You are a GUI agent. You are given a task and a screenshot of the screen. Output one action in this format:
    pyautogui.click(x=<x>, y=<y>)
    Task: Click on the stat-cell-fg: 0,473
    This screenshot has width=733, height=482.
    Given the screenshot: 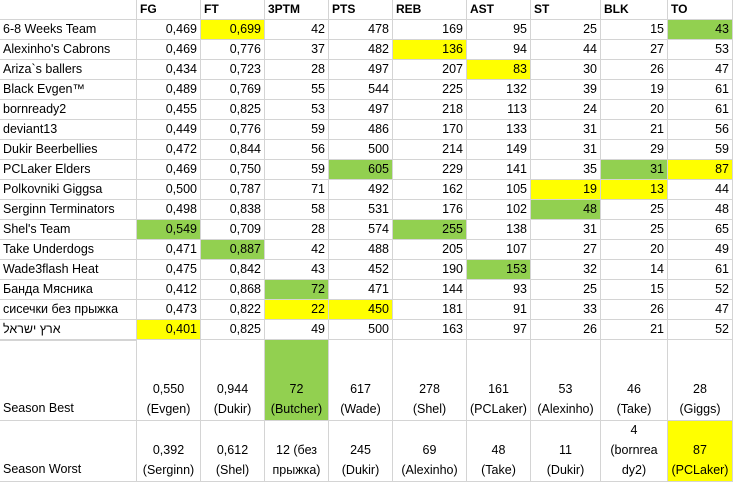 What is the action you would take?
    pyautogui.click(x=169, y=310)
    